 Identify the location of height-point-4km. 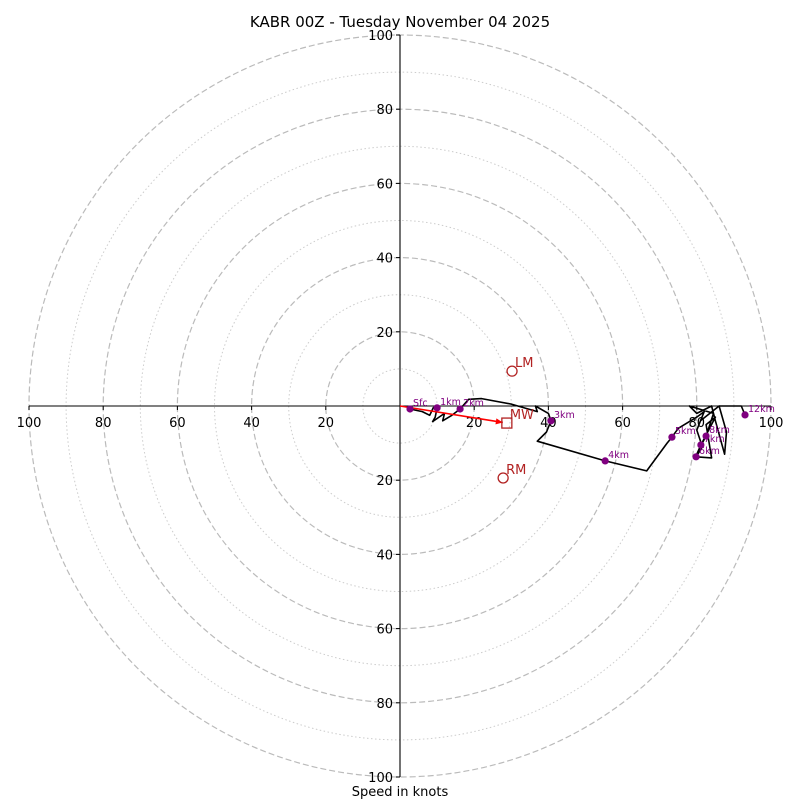
(605, 461).